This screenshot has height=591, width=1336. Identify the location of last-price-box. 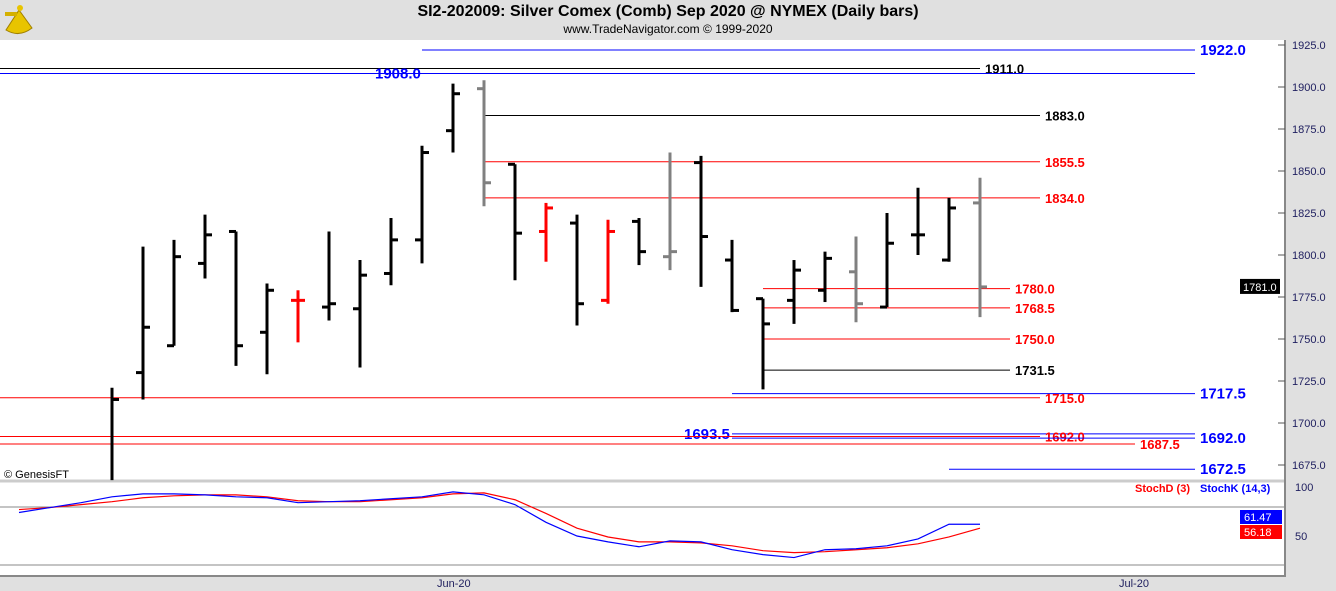
(1260, 286).